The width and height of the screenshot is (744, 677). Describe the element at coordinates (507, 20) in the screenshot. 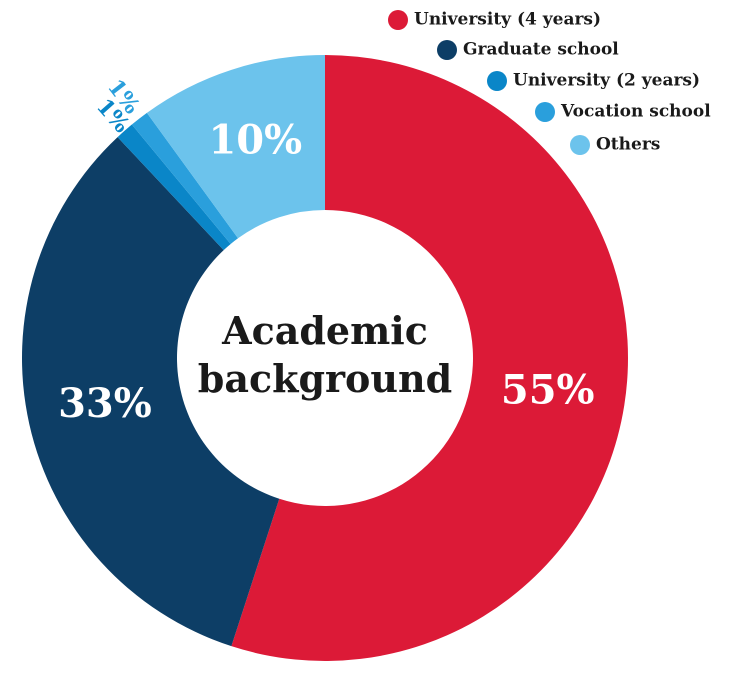

I see `legend-label: University (4 years)` at that location.